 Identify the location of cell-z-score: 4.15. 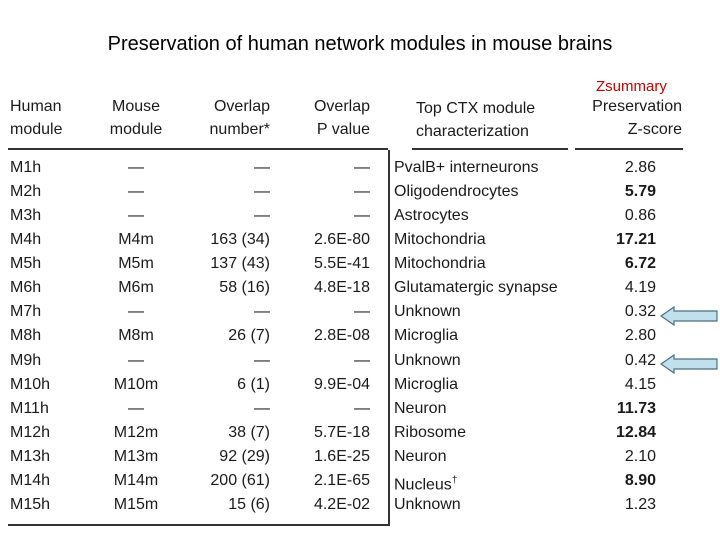
(623, 385).